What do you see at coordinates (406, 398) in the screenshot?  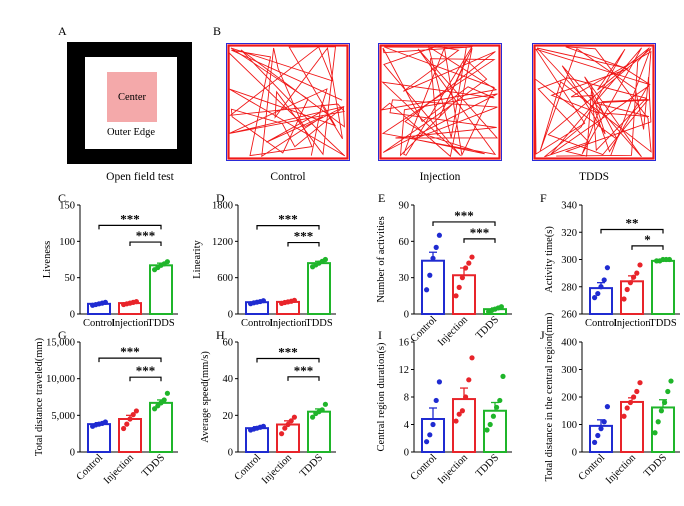 I see `y-tick-label: 8` at bounding box center [406, 398].